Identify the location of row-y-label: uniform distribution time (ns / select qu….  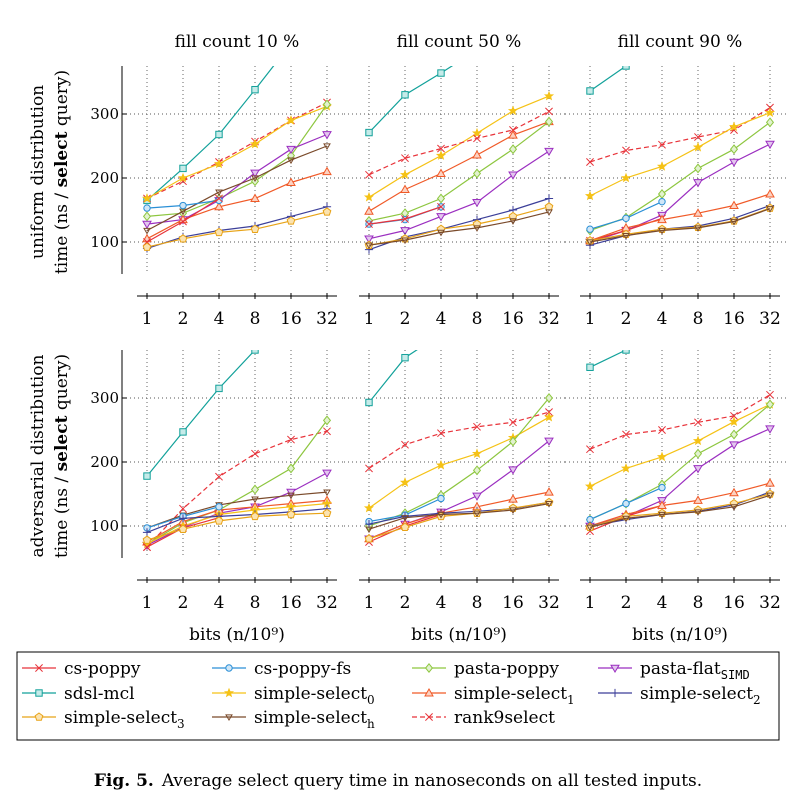
(50, 172).